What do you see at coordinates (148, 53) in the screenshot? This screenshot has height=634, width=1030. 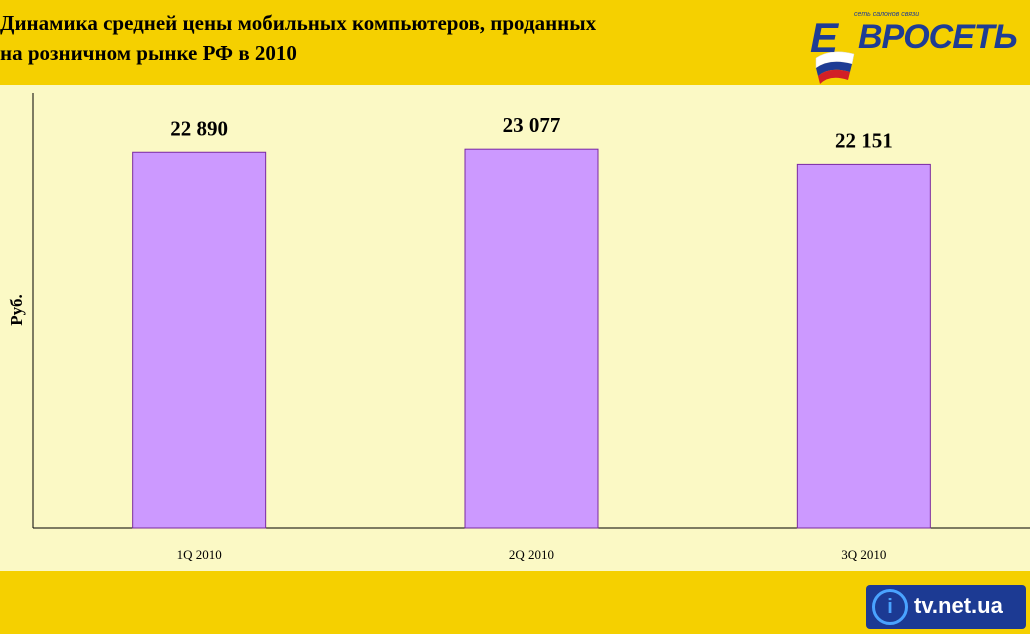 I see `title-line-2: на розничном рынке РФ в 2010` at bounding box center [148, 53].